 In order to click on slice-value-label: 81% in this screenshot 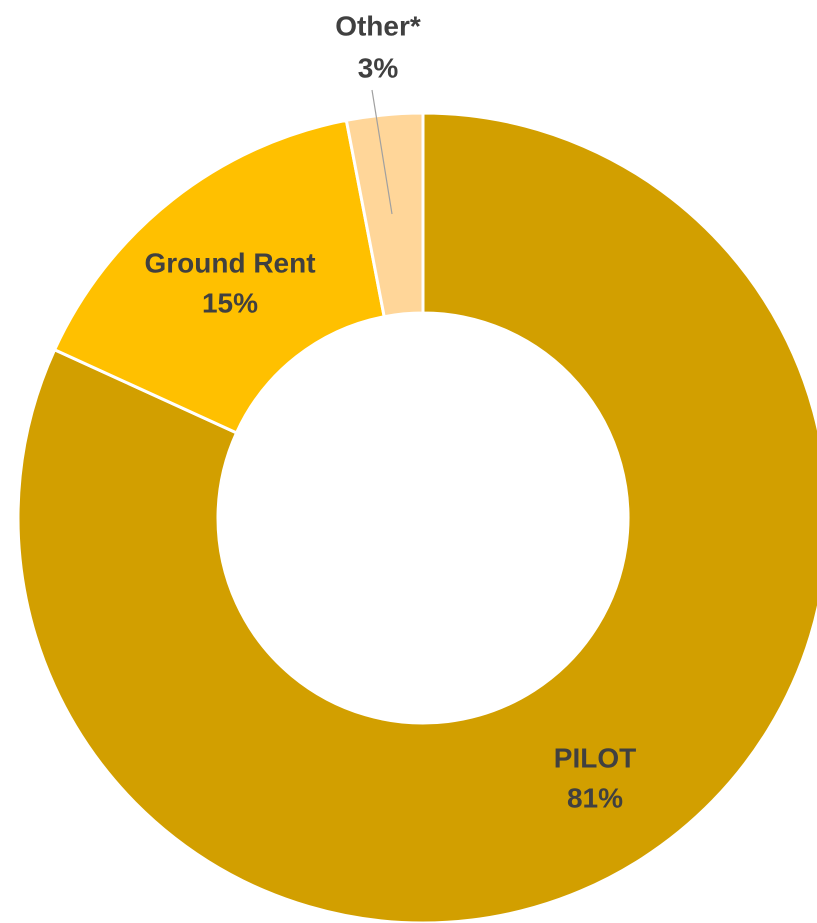, I will do `click(595, 797)`.